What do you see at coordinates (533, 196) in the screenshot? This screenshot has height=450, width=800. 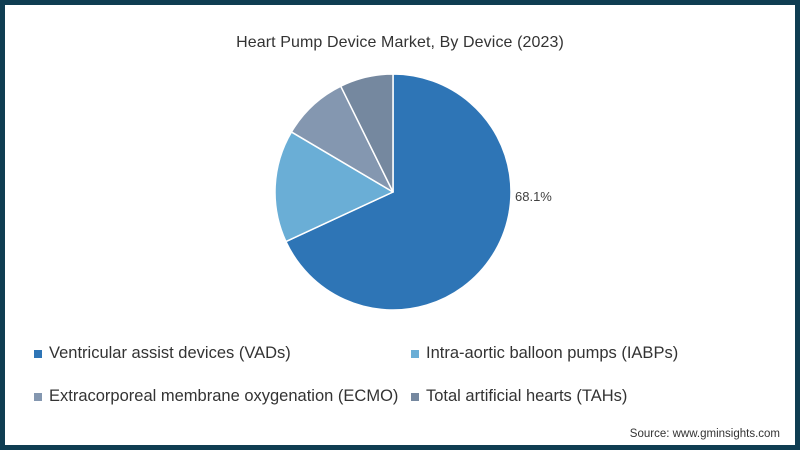 I see `vads-data-label: 68.1%` at bounding box center [533, 196].